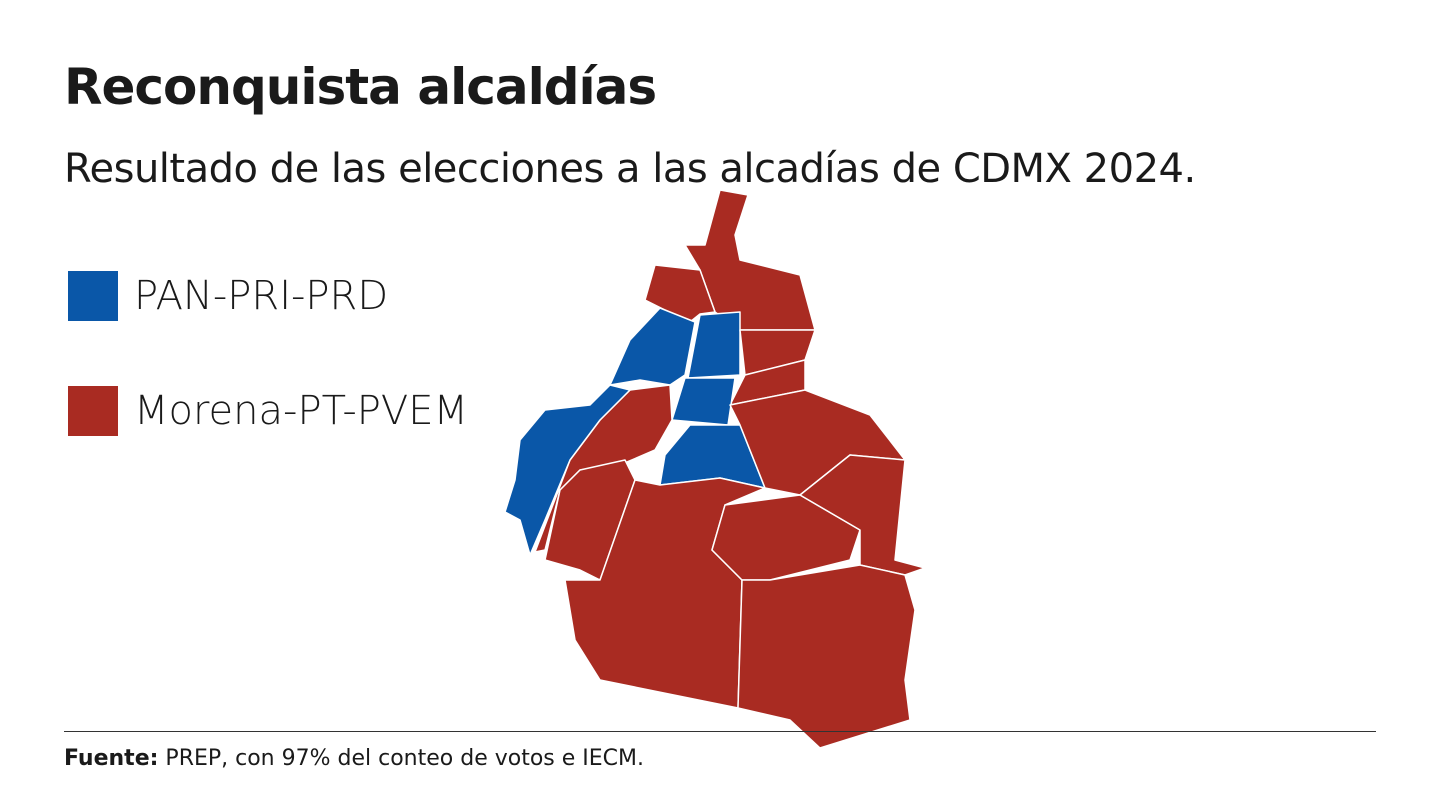  Describe the element at coordinates (301, 411) in the screenshot. I see `legend-label: Morena-PT-PVEM` at that location.